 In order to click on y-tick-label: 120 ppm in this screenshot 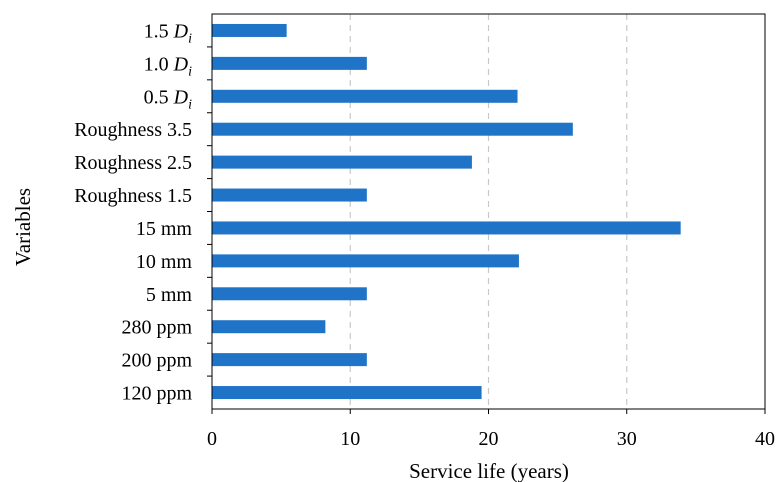, I will do `click(156, 394)`.